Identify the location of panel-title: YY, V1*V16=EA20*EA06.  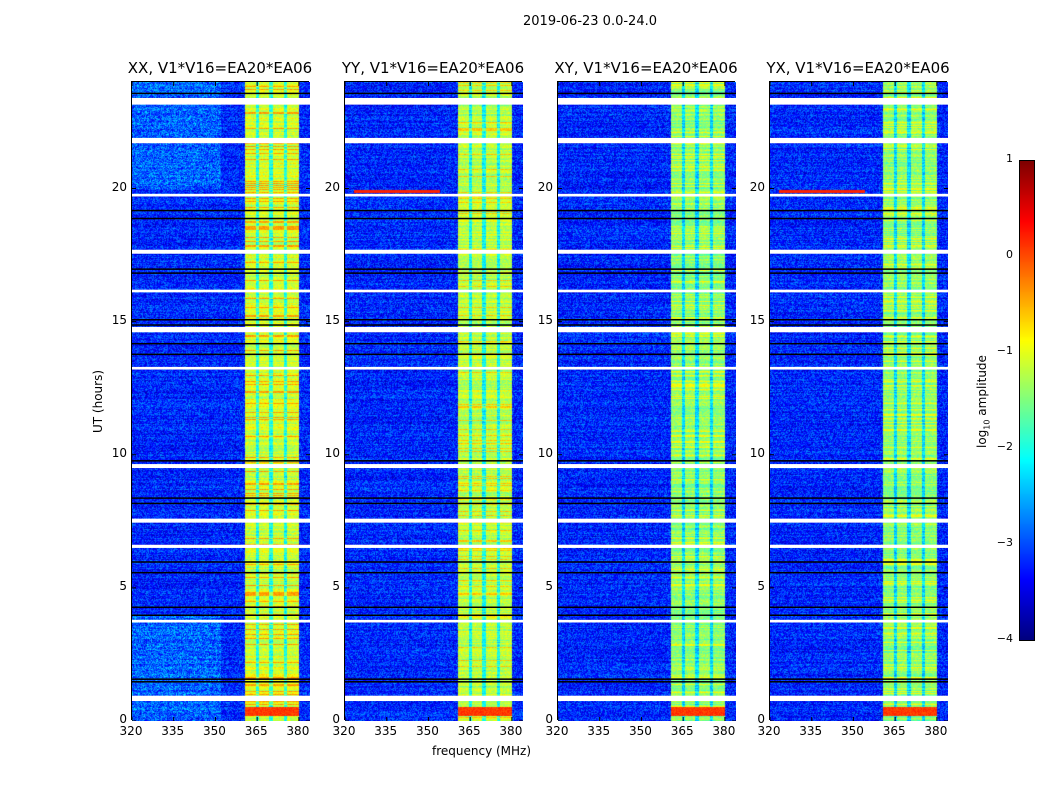
(433, 68).